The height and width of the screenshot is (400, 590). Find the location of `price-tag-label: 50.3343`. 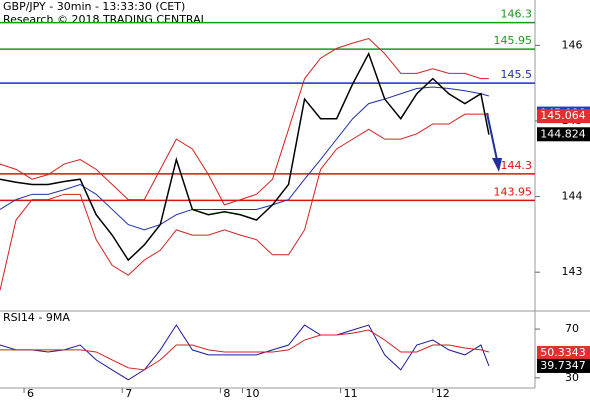

price-tag-label: 50.3343 is located at coordinates (563, 352).